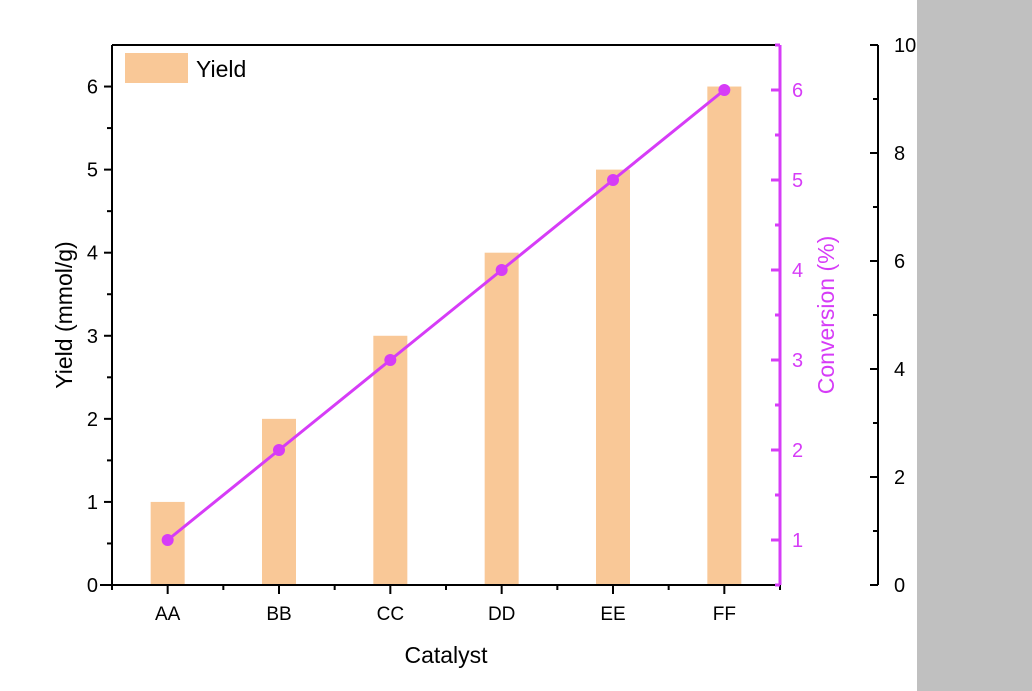  I want to click on y-axis-title: Yield (mmol/g), so click(64, 314).